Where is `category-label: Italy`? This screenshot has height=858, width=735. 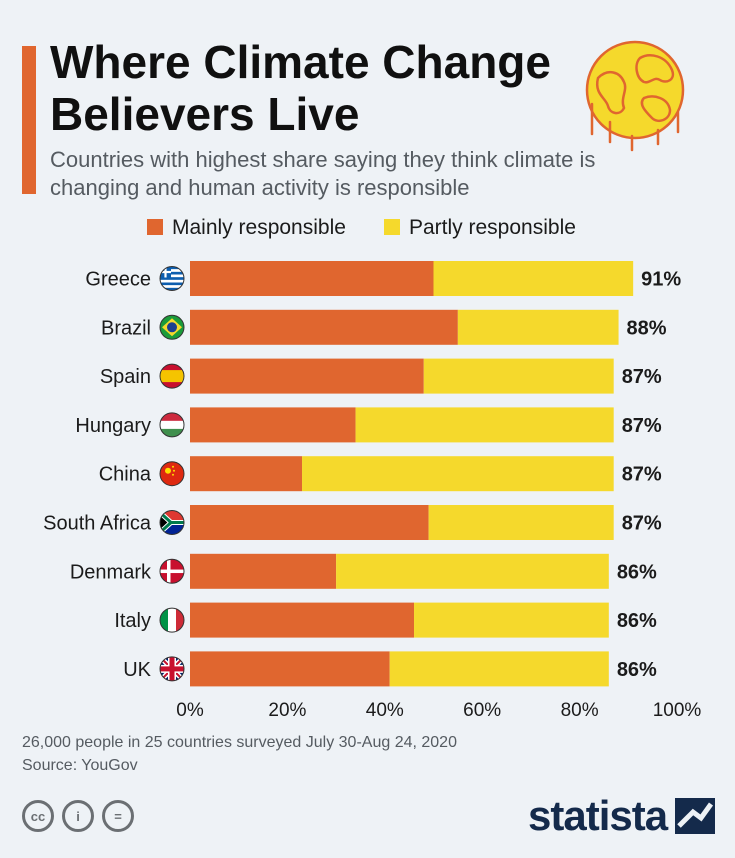
category-label: Italy is located at coordinates (132, 621).